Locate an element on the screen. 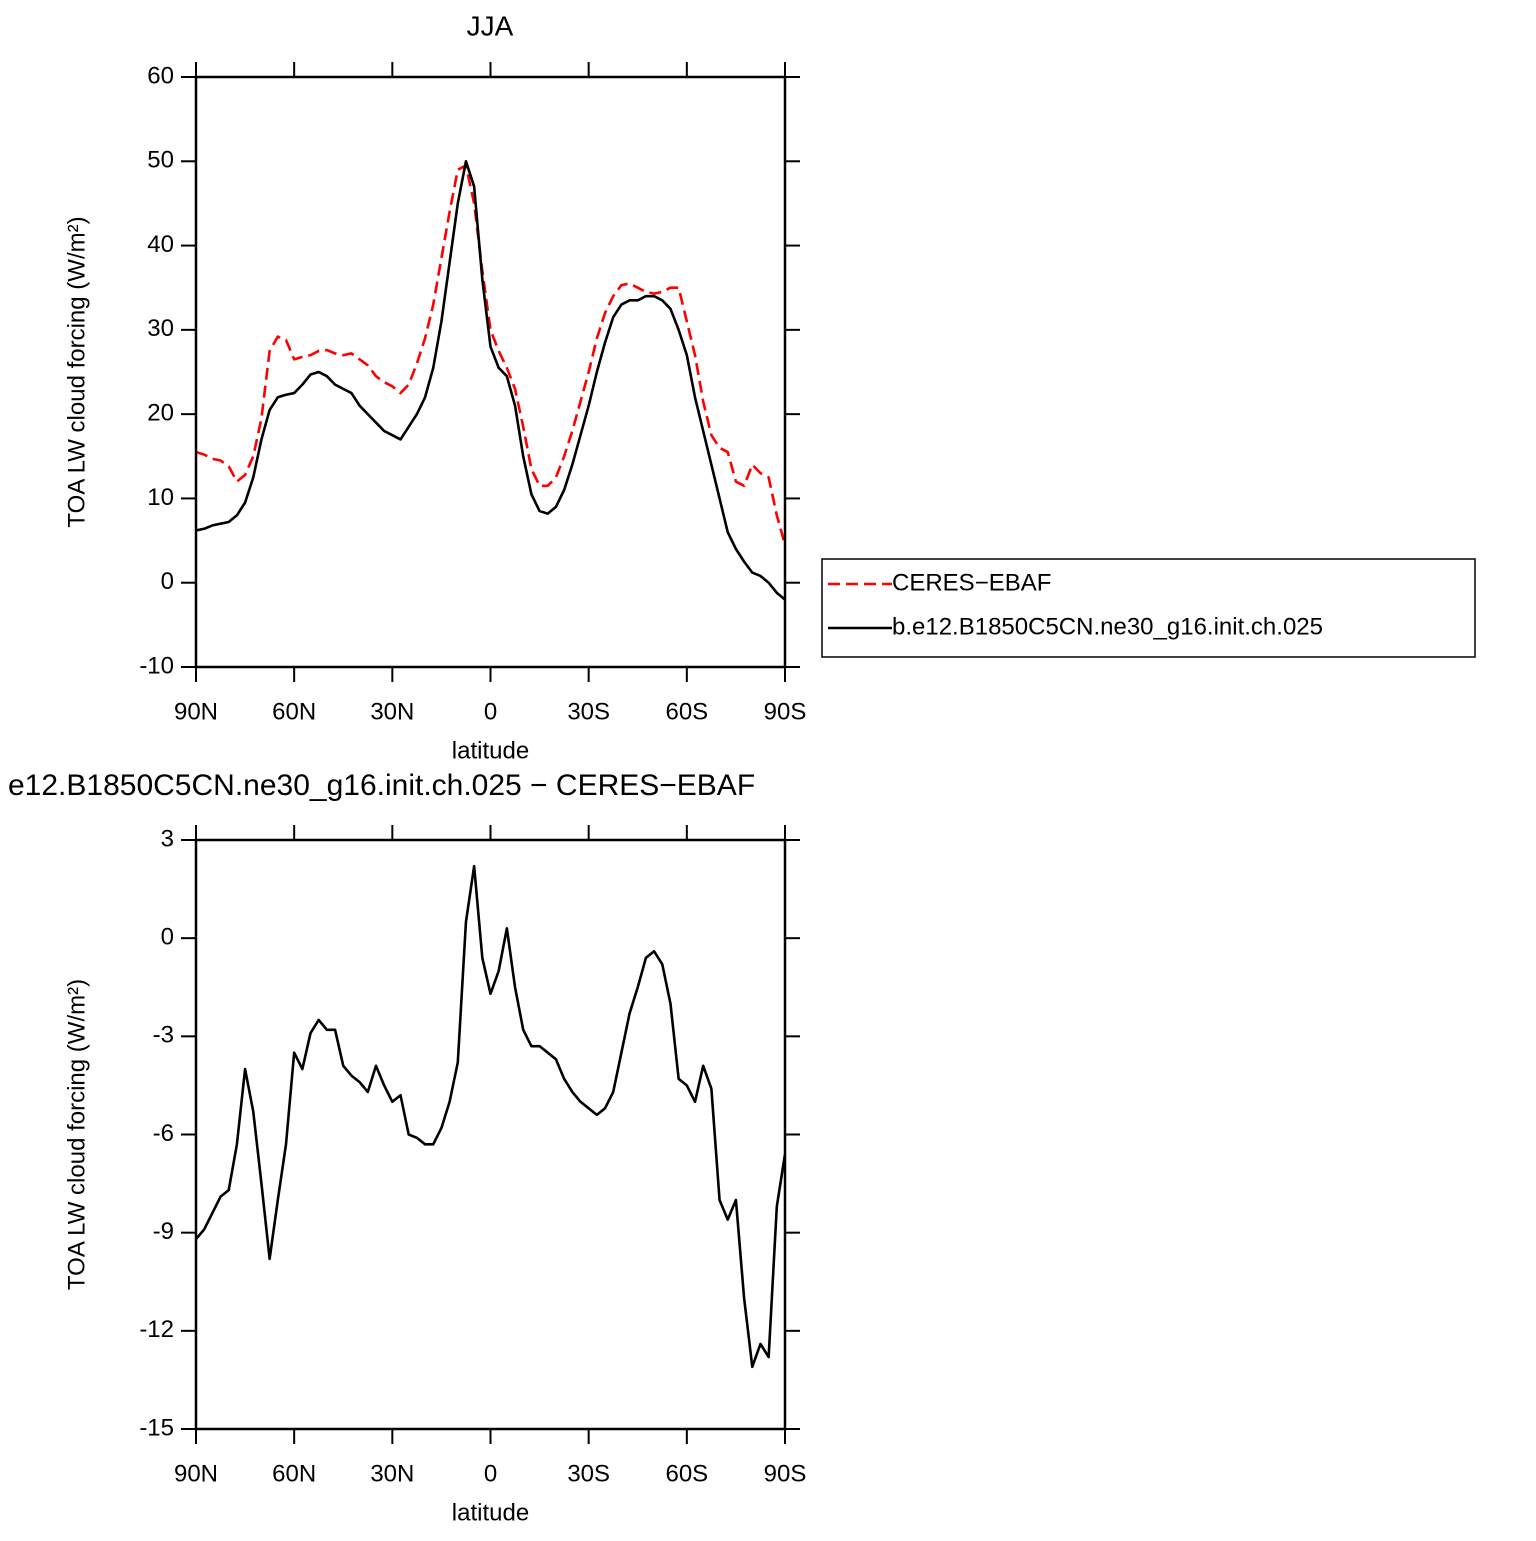 This screenshot has height=1541, width=1536. y-tick-label: -10 is located at coordinates (156, 665).